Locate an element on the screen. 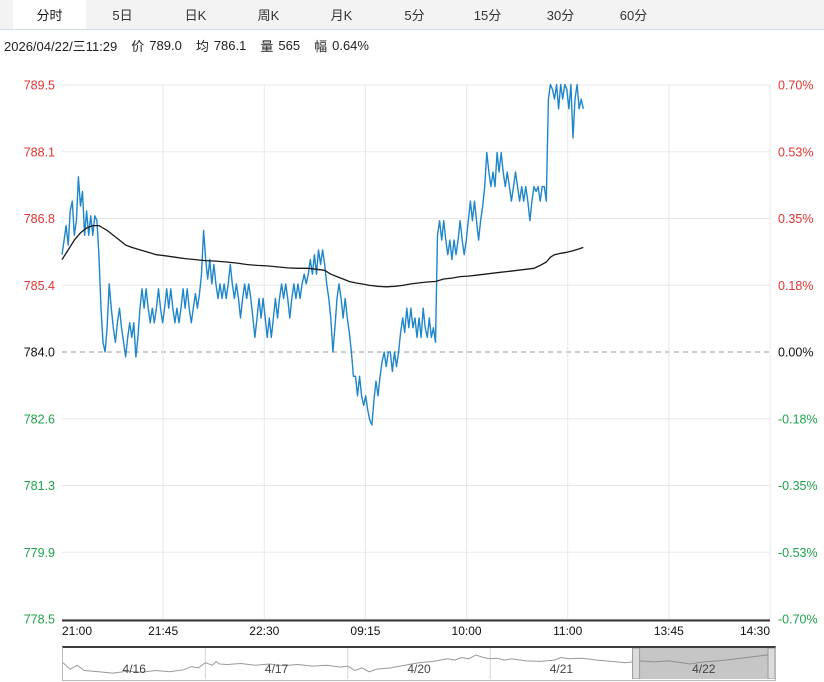  y-axis-label-left: 789.5 is located at coordinates (39, 86).